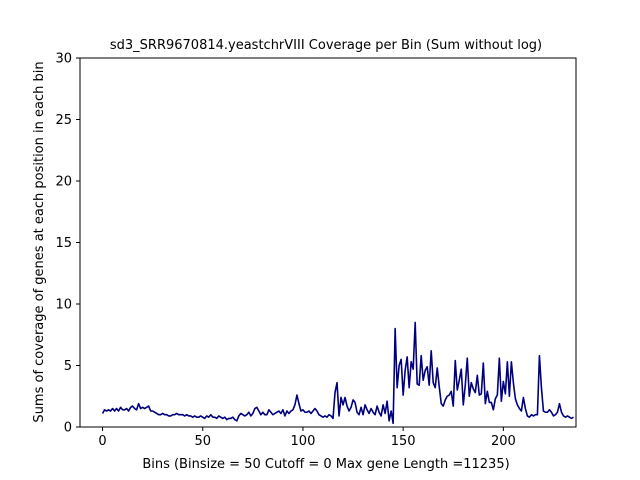 This screenshot has height=480, width=640. I want to click on y-tick-label: 30, so click(63, 59).